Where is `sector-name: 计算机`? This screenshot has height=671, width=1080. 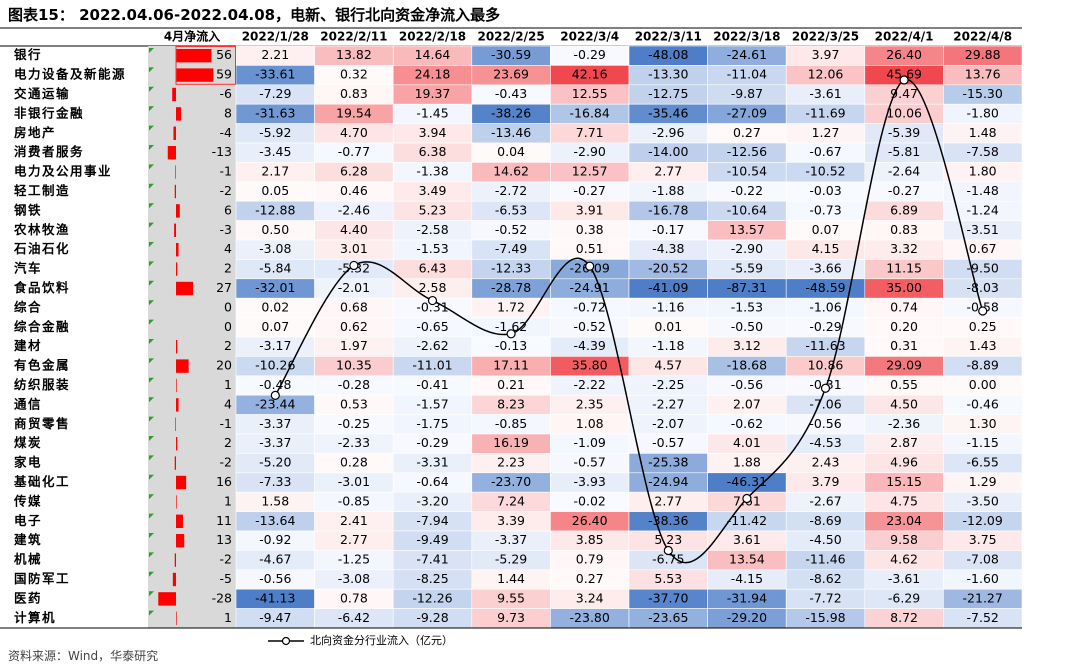
sector-name: 计算机 is located at coordinates (35, 617).